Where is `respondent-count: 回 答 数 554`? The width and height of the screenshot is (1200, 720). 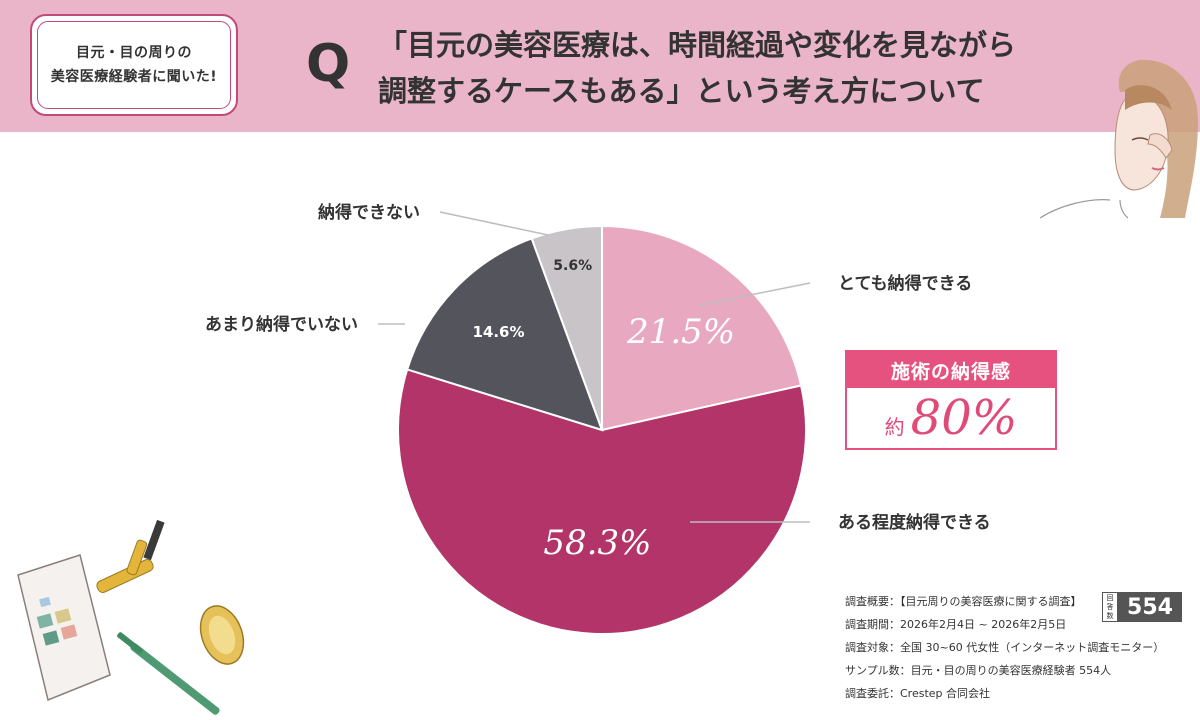 respondent-count: 回 答 数 554 is located at coordinates (1142, 607).